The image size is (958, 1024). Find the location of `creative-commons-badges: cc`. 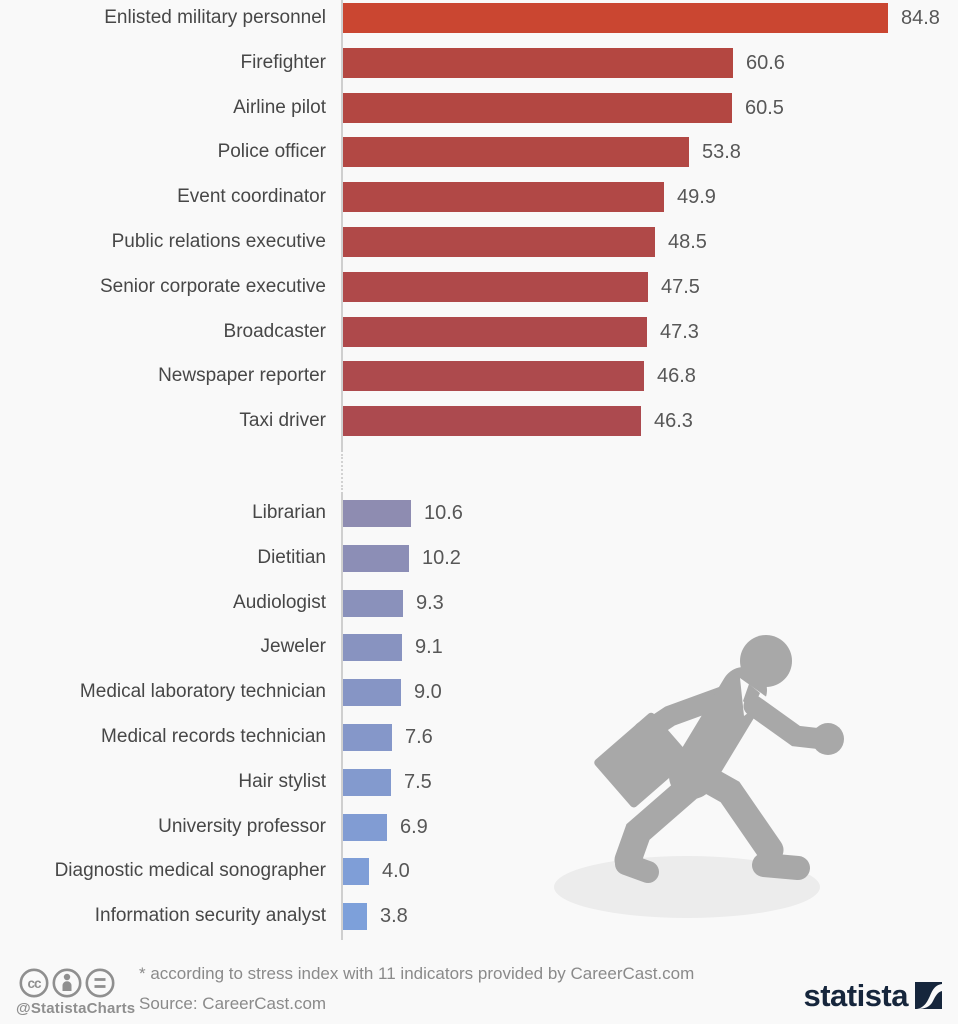

creative-commons-badges: cc is located at coordinates (67, 983).